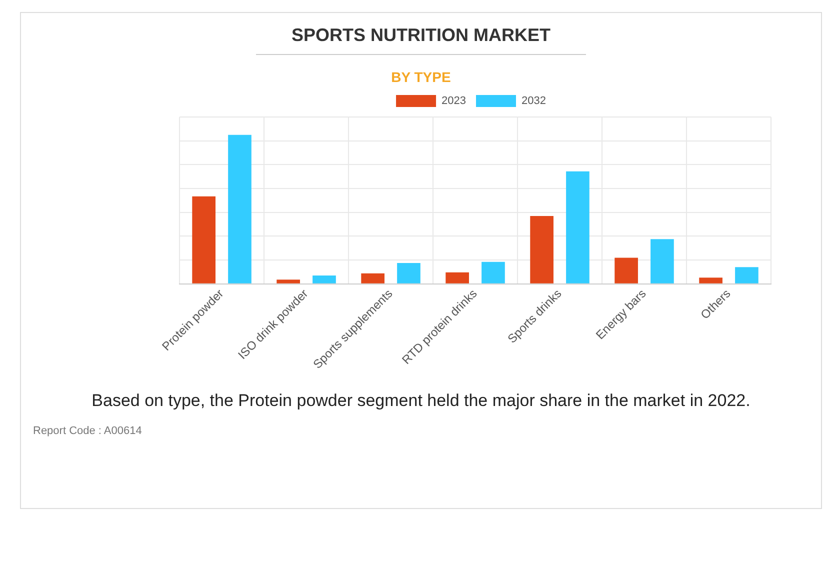 This screenshot has width=827, height=563. What do you see at coordinates (454, 101) in the screenshot?
I see `legend-label: 2023` at bounding box center [454, 101].